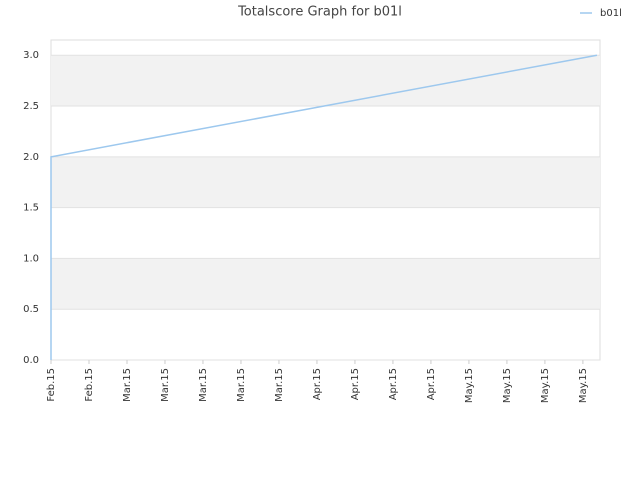  What do you see at coordinates (31, 157) in the screenshot?
I see `y-tick-label: 2.0` at bounding box center [31, 157].